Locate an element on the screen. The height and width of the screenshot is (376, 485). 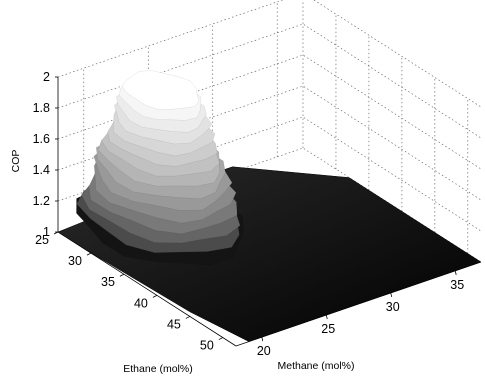
peak-band is located at coordinates (160, 90).